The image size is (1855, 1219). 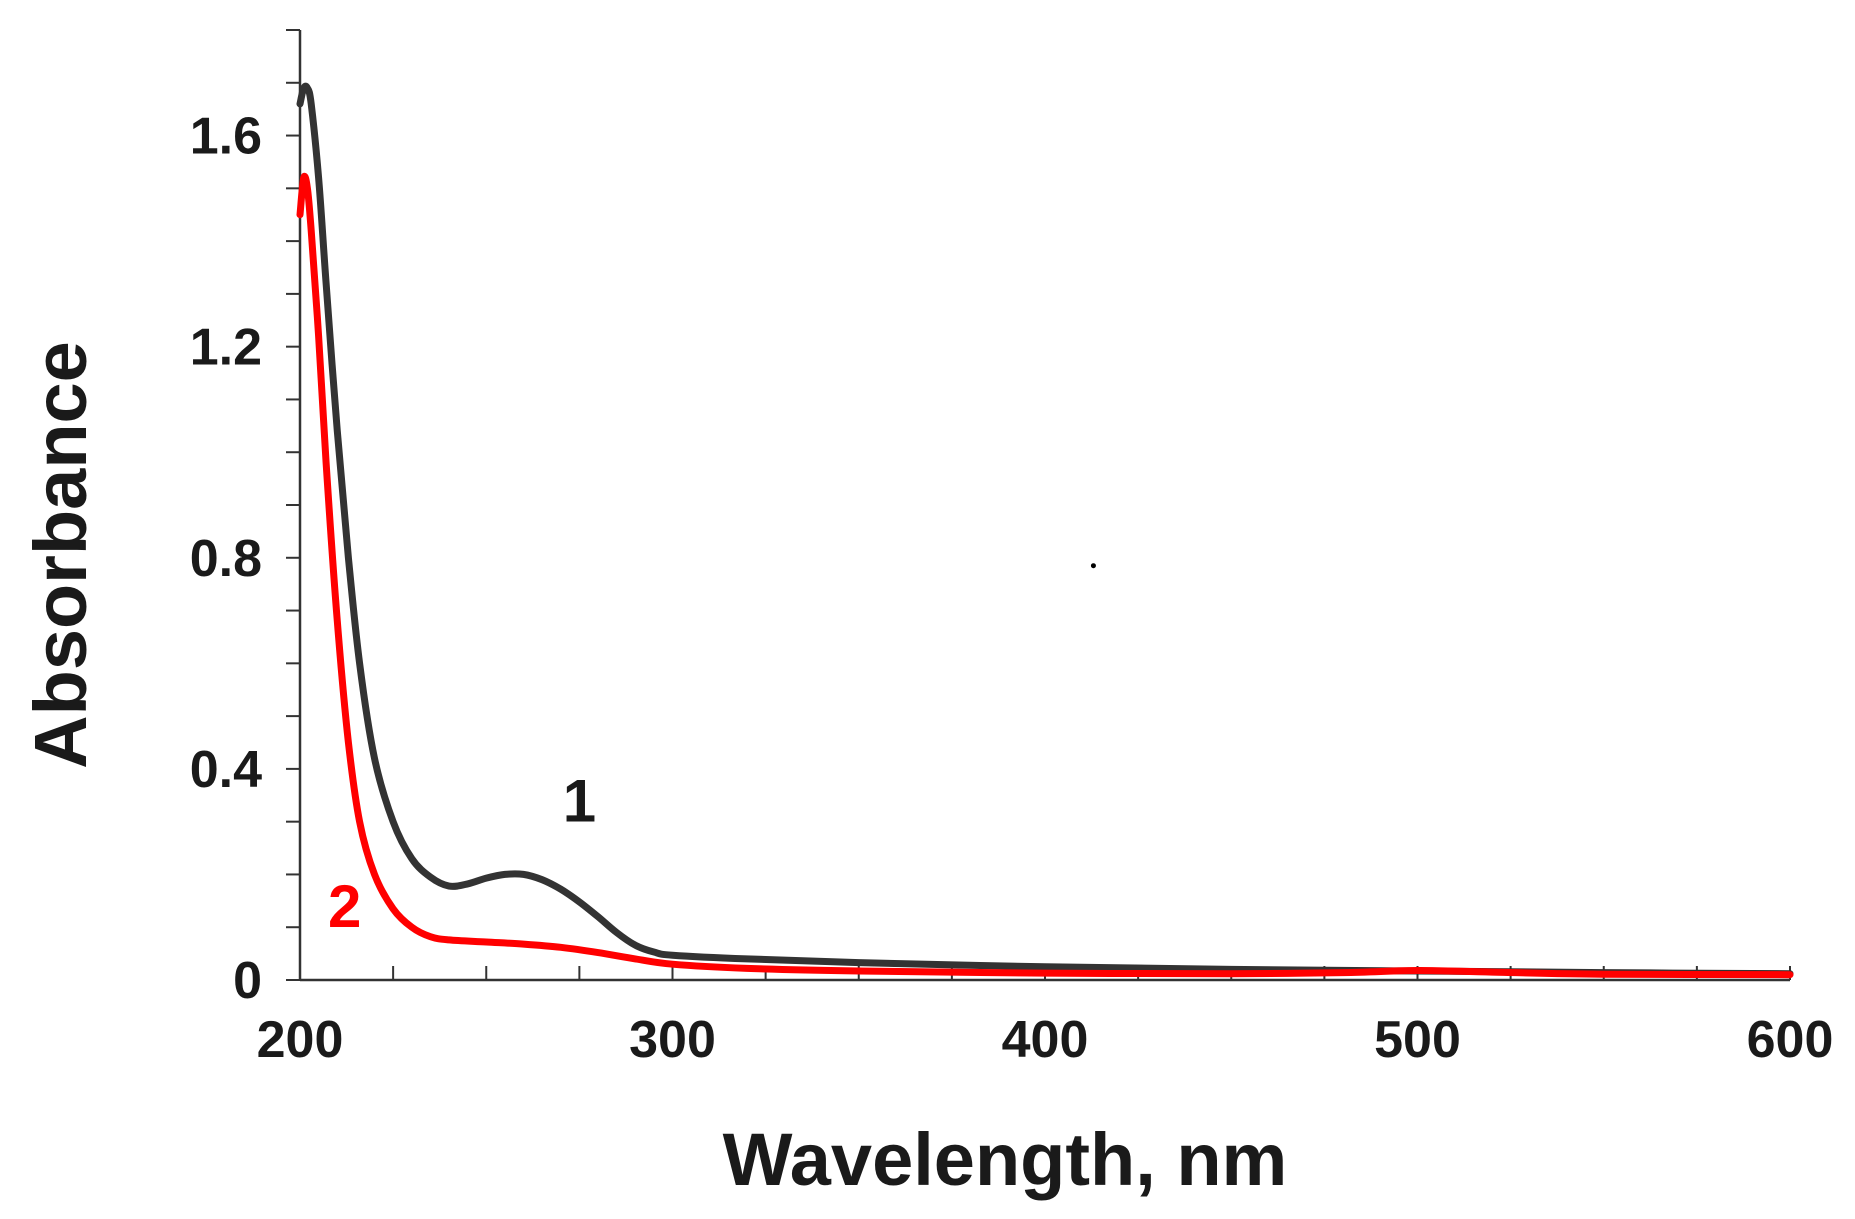 I want to click on annotation-dot, so click(x=1093, y=566).